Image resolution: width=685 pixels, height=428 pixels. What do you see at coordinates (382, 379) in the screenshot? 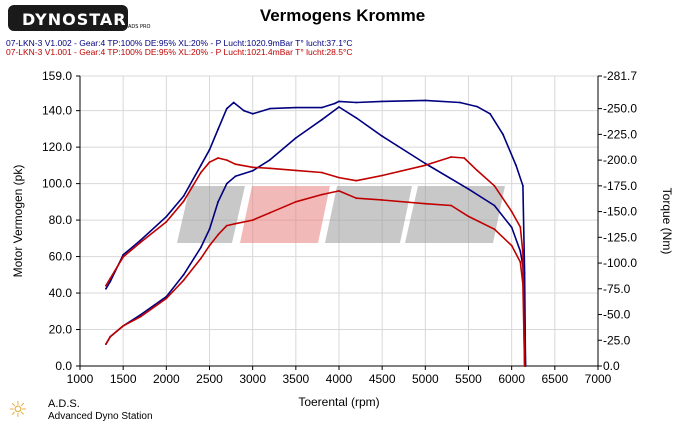
I see `x-tick-label: 4500` at bounding box center [382, 379].